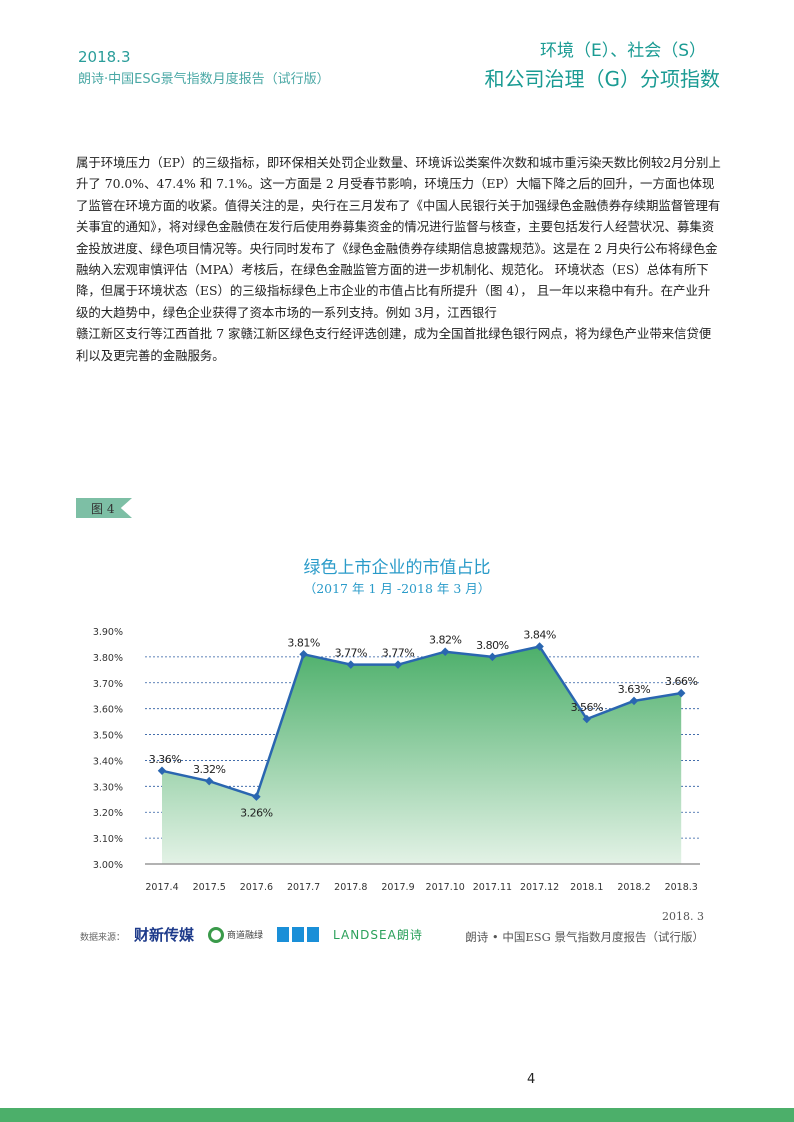 The height and width of the screenshot is (1122, 794). What do you see at coordinates (397, 588) in the screenshot?
I see `chart-subtitle: （2017 年 1 月 -2018 年 3 月）` at bounding box center [397, 588].